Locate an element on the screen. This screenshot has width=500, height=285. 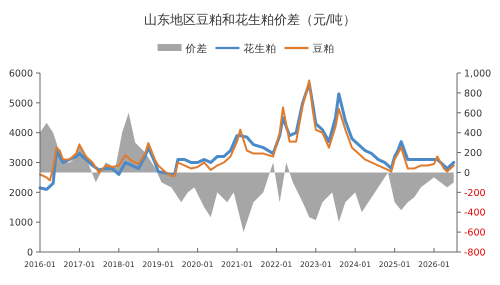
y2-tick-label: 1,000 is located at coordinates (478, 74).